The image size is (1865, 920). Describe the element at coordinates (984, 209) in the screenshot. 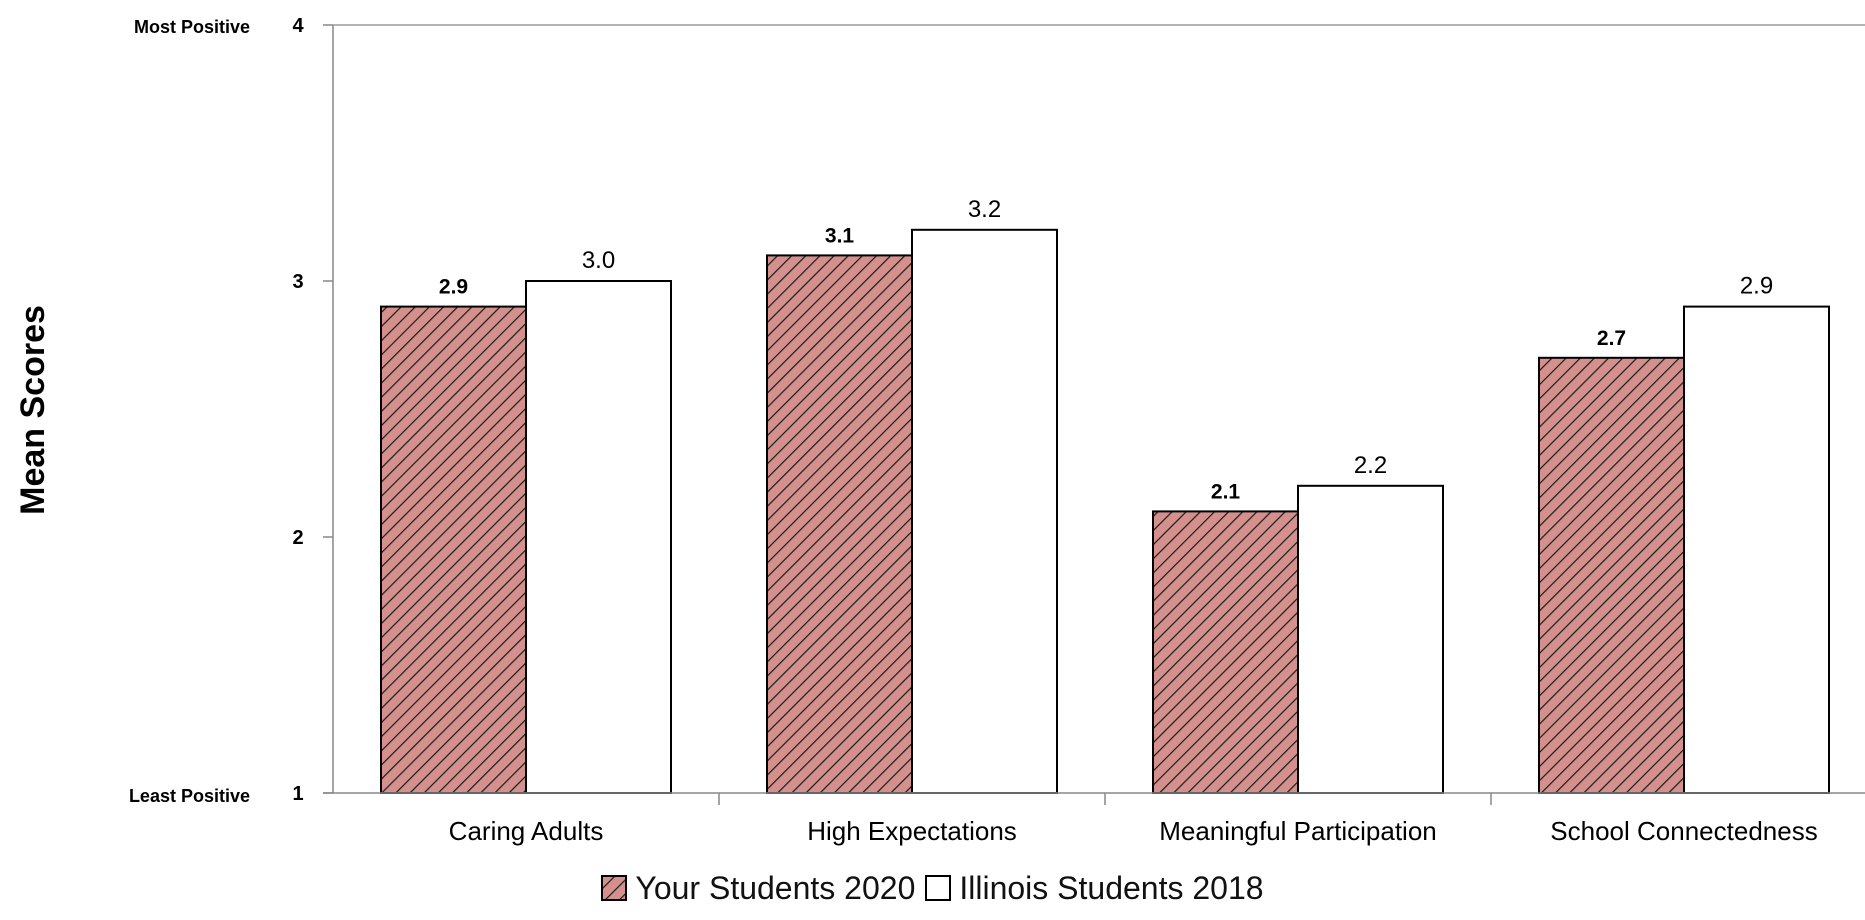

I see `data-label-illinois-students: 3.2` at that location.